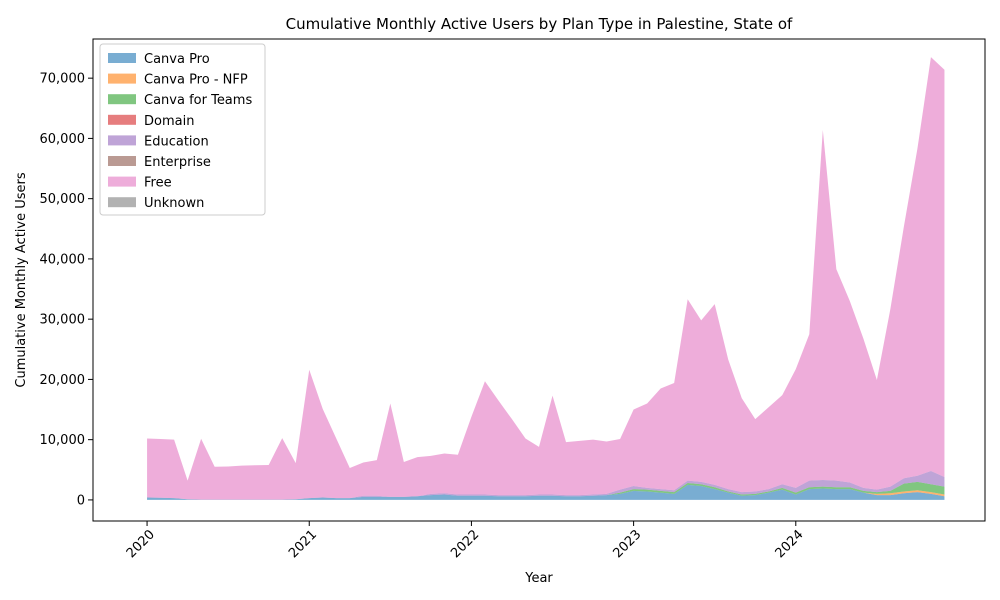 The height and width of the screenshot is (600, 1000). What do you see at coordinates (63, 440) in the screenshot?
I see `y-tick-label: 10,000` at bounding box center [63, 440].